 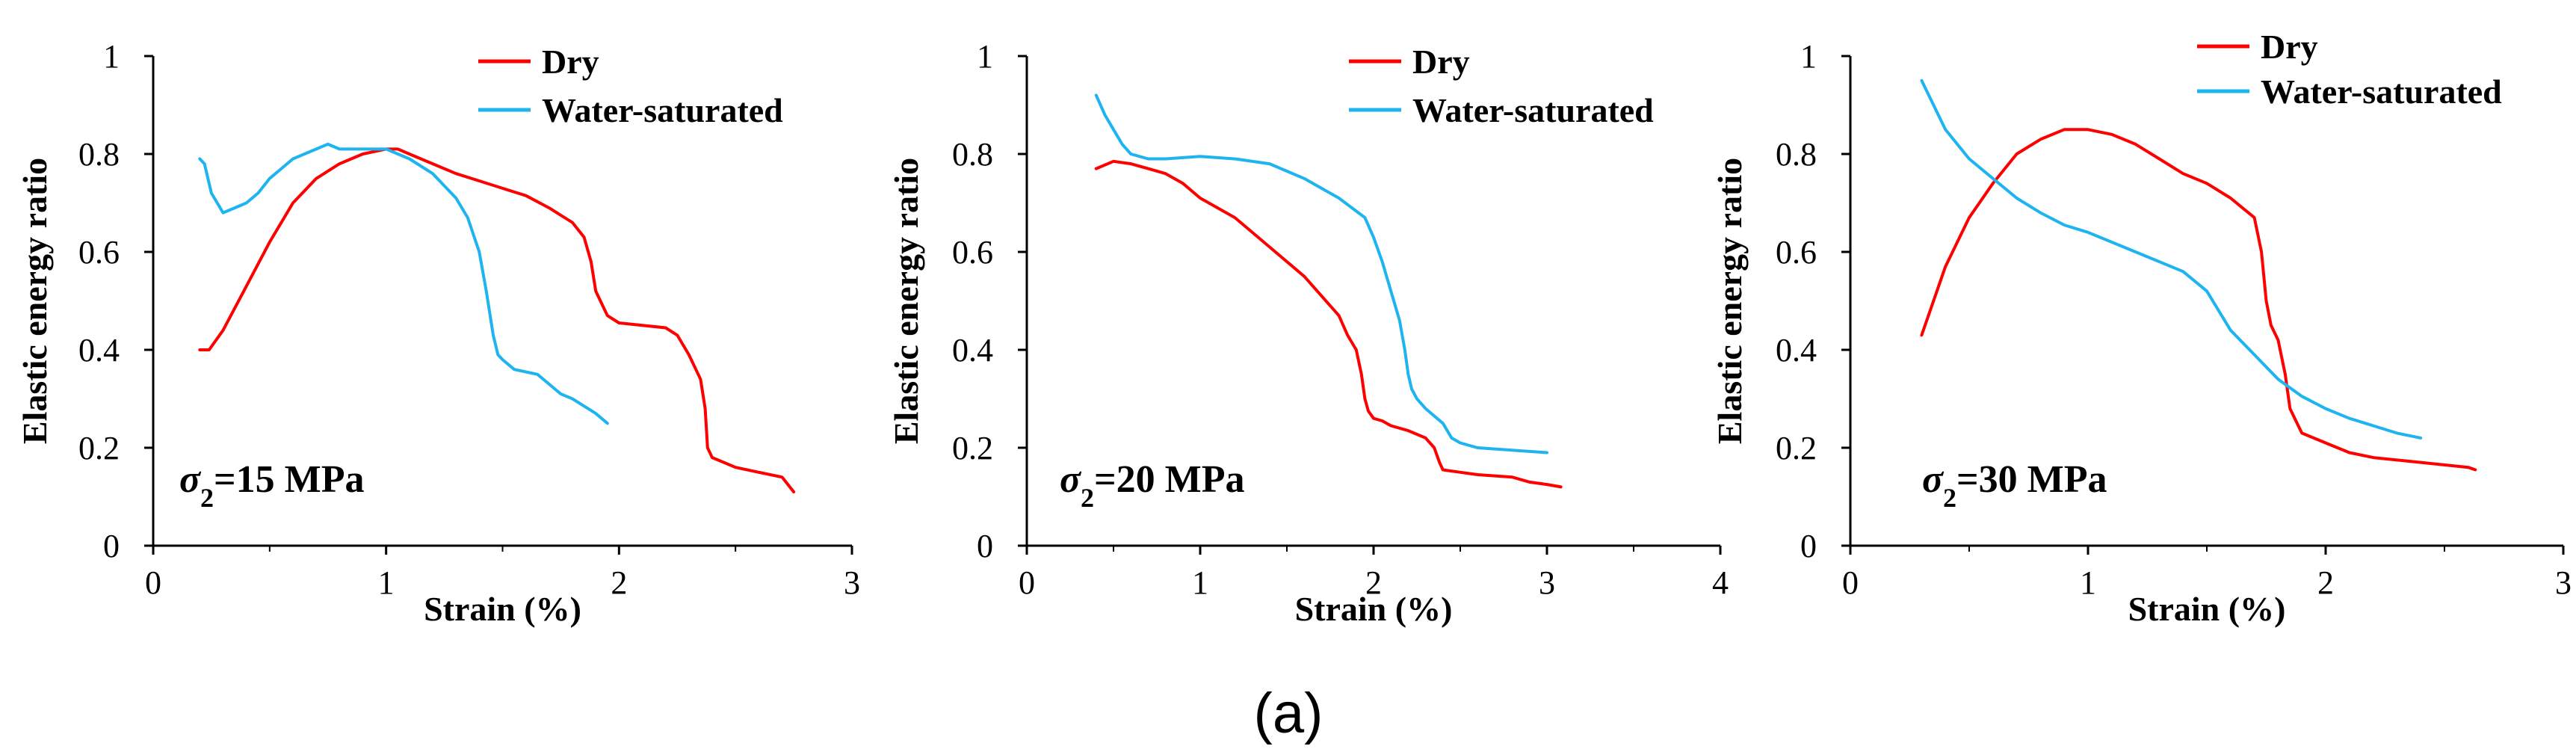 What do you see at coordinates (1289, 713) in the screenshot?
I see `figure-caption: (a)` at bounding box center [1289, 713].